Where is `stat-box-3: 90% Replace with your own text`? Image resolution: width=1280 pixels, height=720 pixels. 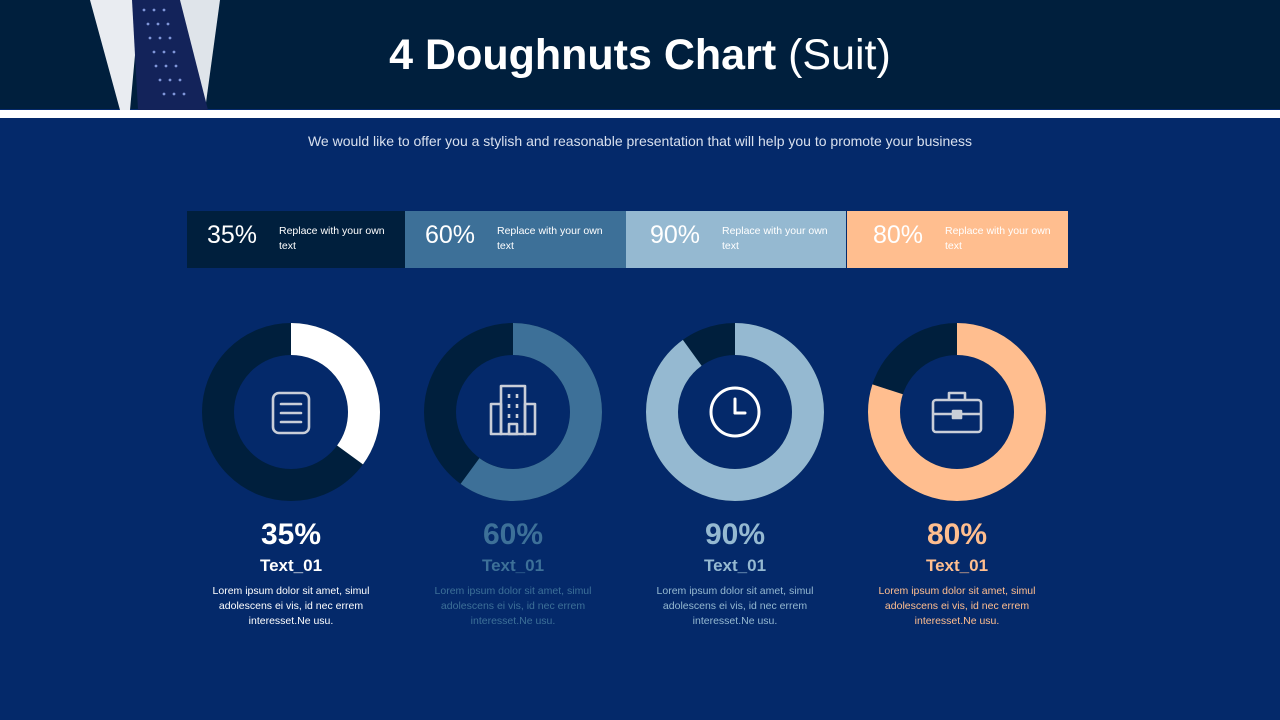 stat-box-3: 90% Replace with your own text is located at coordinates (736, 239).